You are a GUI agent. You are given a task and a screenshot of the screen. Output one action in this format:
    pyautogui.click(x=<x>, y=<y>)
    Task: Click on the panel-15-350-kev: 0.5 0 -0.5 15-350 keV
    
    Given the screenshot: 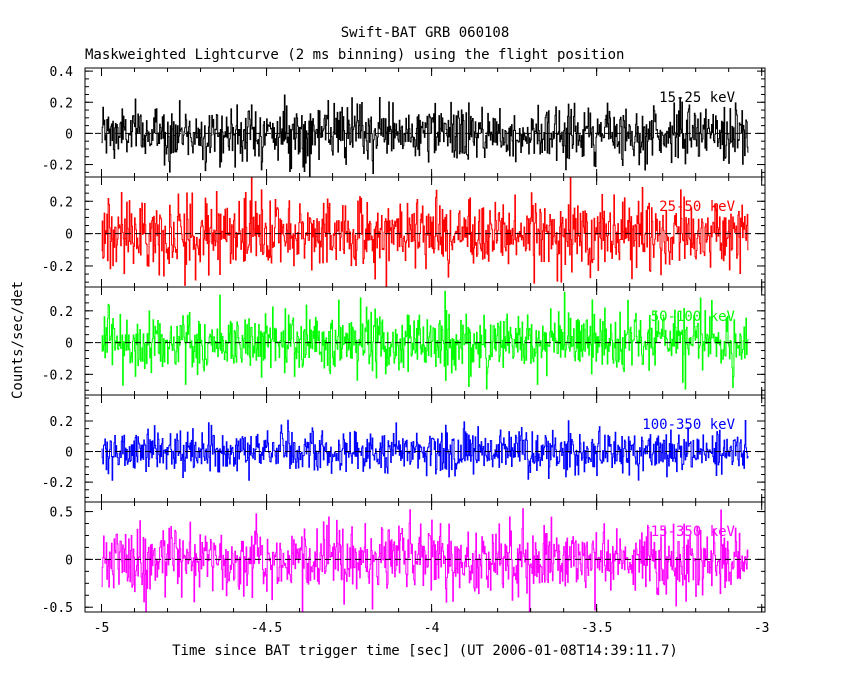 What is the action you would take?
    pyautogui.click(x=404, y=558)
    